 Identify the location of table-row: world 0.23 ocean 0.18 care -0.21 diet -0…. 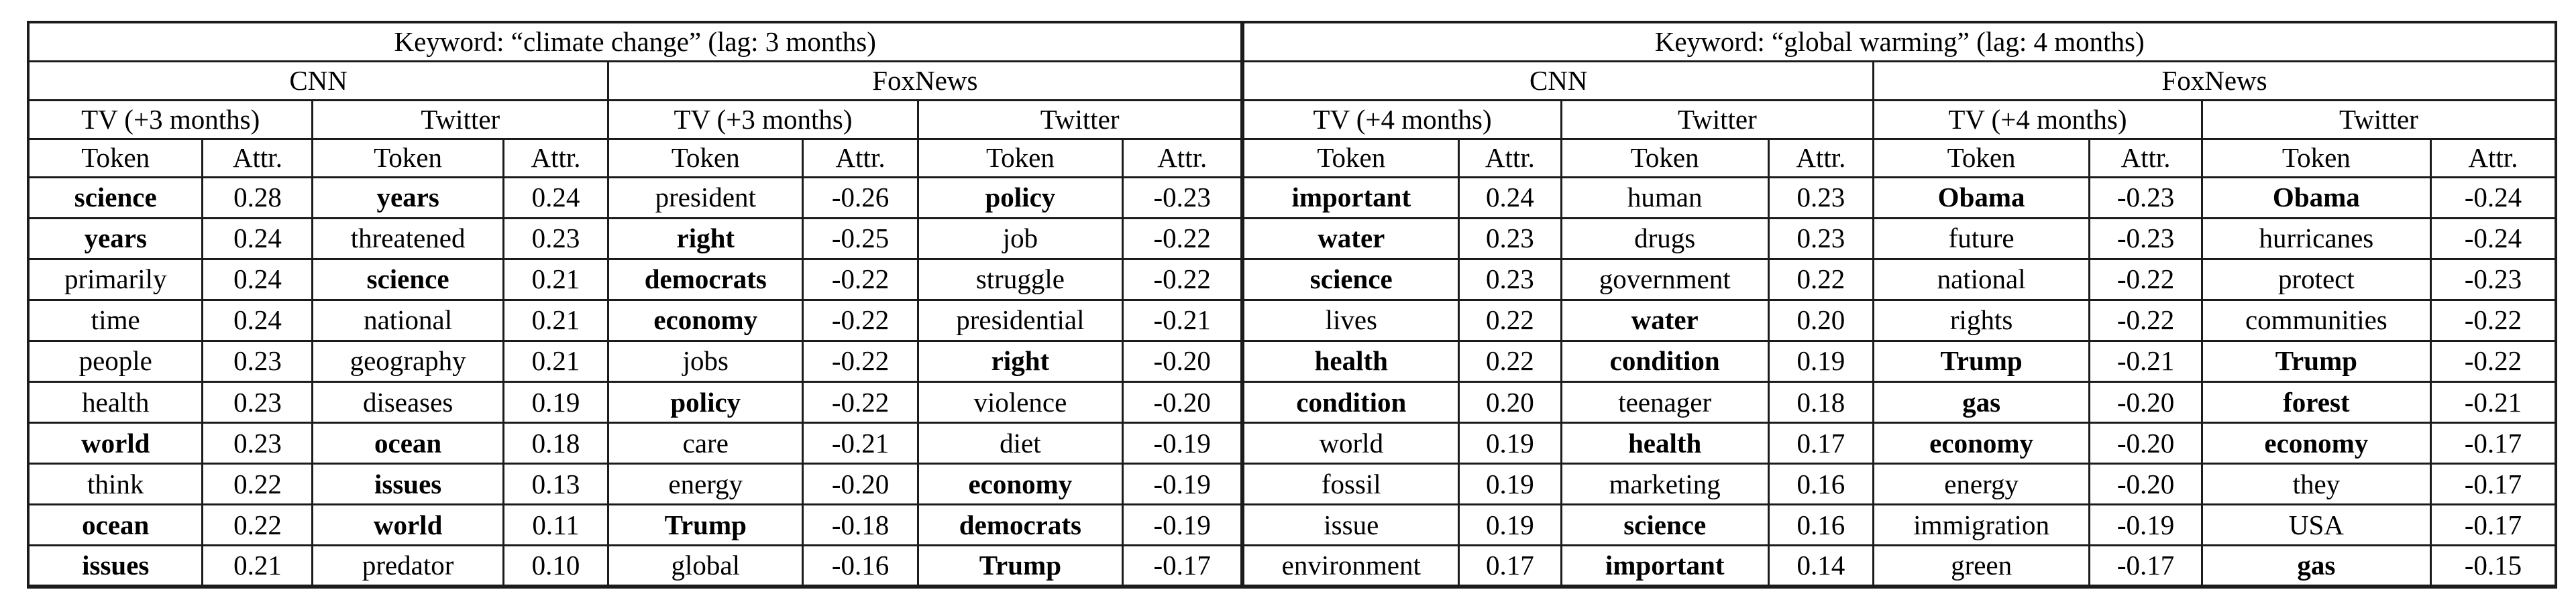
(1292, 443).